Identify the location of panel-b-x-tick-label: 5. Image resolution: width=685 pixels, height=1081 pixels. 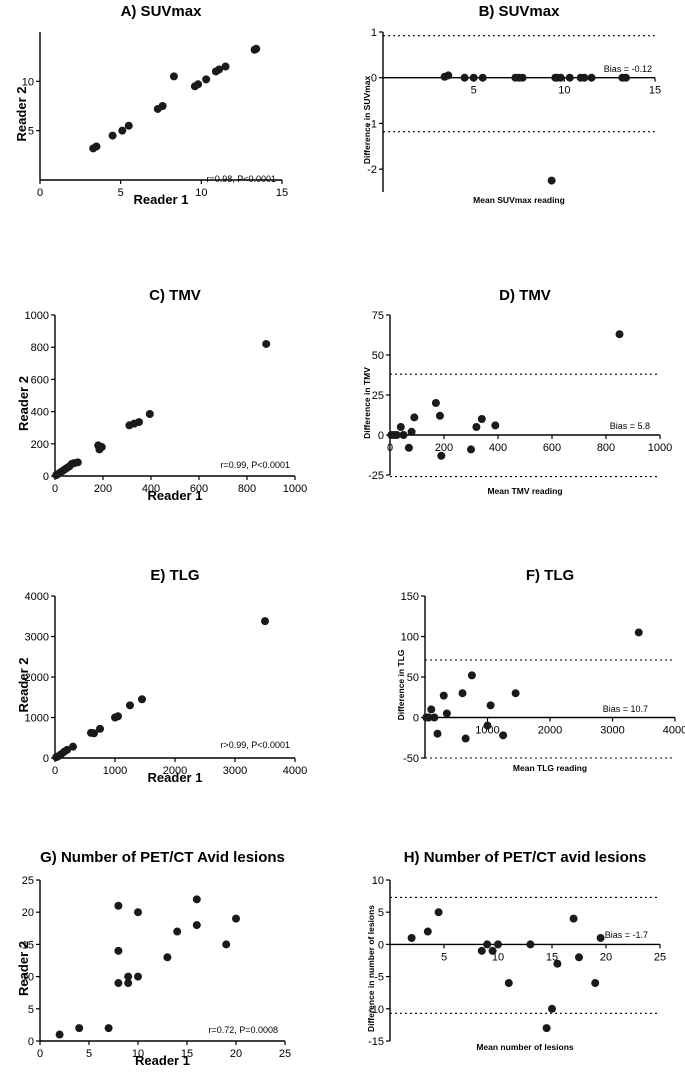
(474, 91).